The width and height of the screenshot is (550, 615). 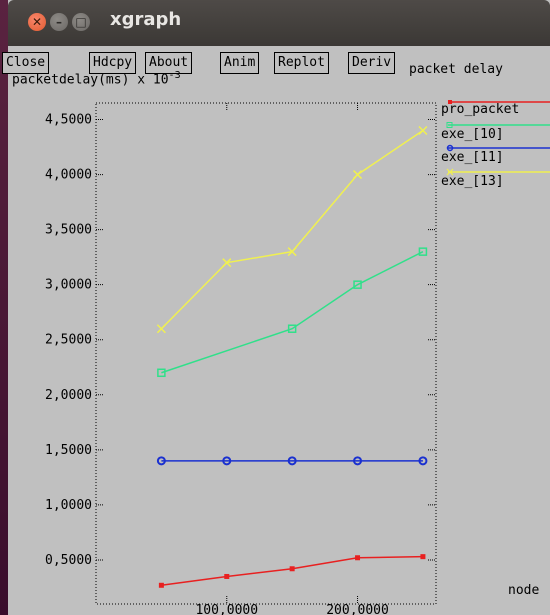 I want to click on y-tick-label: 0,5000, so click(x=68, y=560).